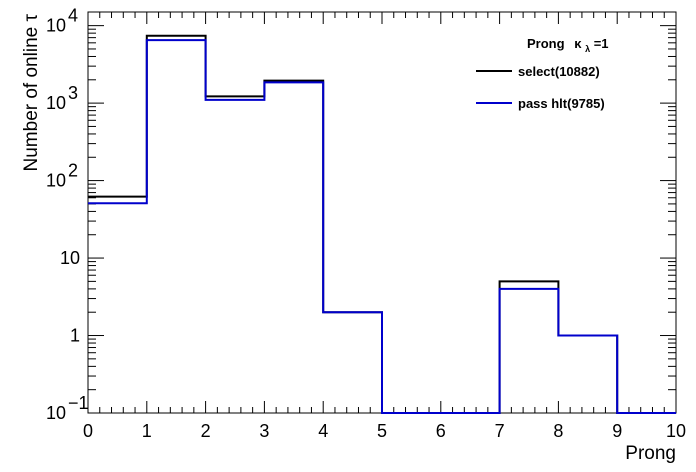 Image resolution: width=696 pixels, height=472 pixels. Describe the element at coordinates (88, 431) in the screenshot. I see `x-tick-label: 0` at that location.